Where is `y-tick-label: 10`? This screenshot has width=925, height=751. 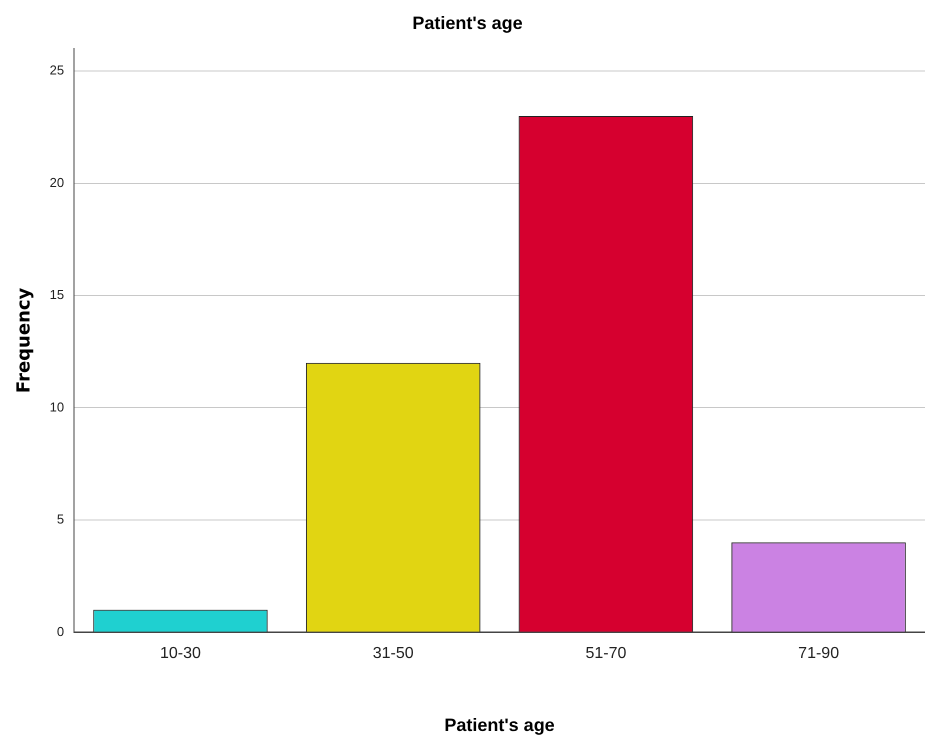
y-tick-label: 10 is located at coordinates (57, 406).